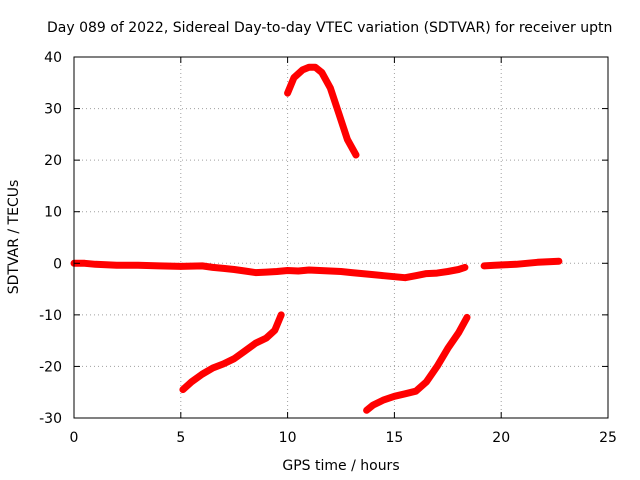 The height and width of the screenshot is (480, 640). What do you see at coordinates (53, 110) in the screenshot?
I see `y-tick-label: 30` at bounding box center [53, 110].